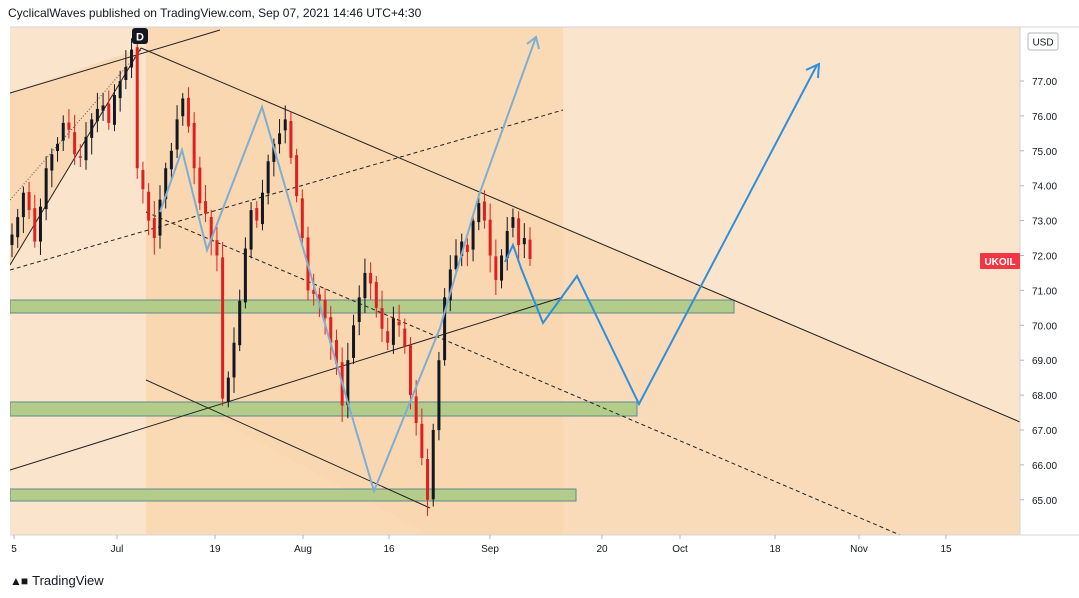 This screenshot has height=598, width=1079. Describe the element at coordinates (946, 549) in the screenshot. I see `time-tick-label: 15` at that location.